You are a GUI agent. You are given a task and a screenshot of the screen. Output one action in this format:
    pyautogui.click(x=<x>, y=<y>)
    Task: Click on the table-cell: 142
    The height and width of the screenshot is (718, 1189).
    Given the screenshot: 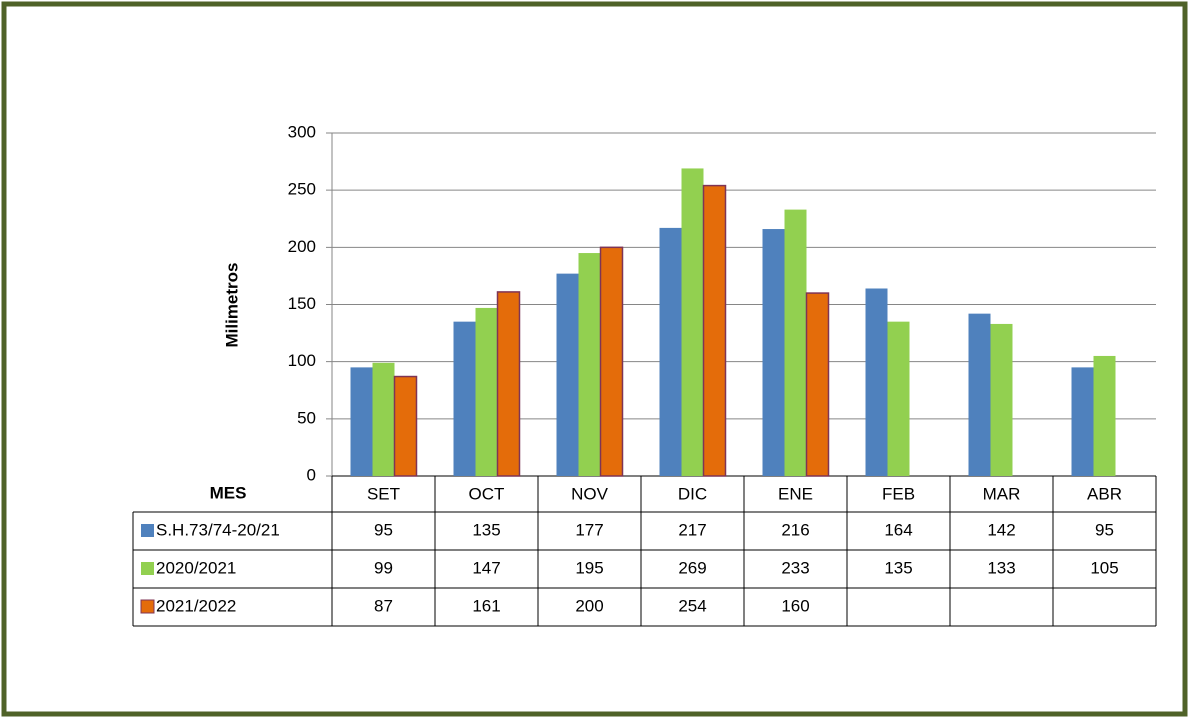 What is the action you would take?
    pyautogui.click(x=1001, y=529)
    